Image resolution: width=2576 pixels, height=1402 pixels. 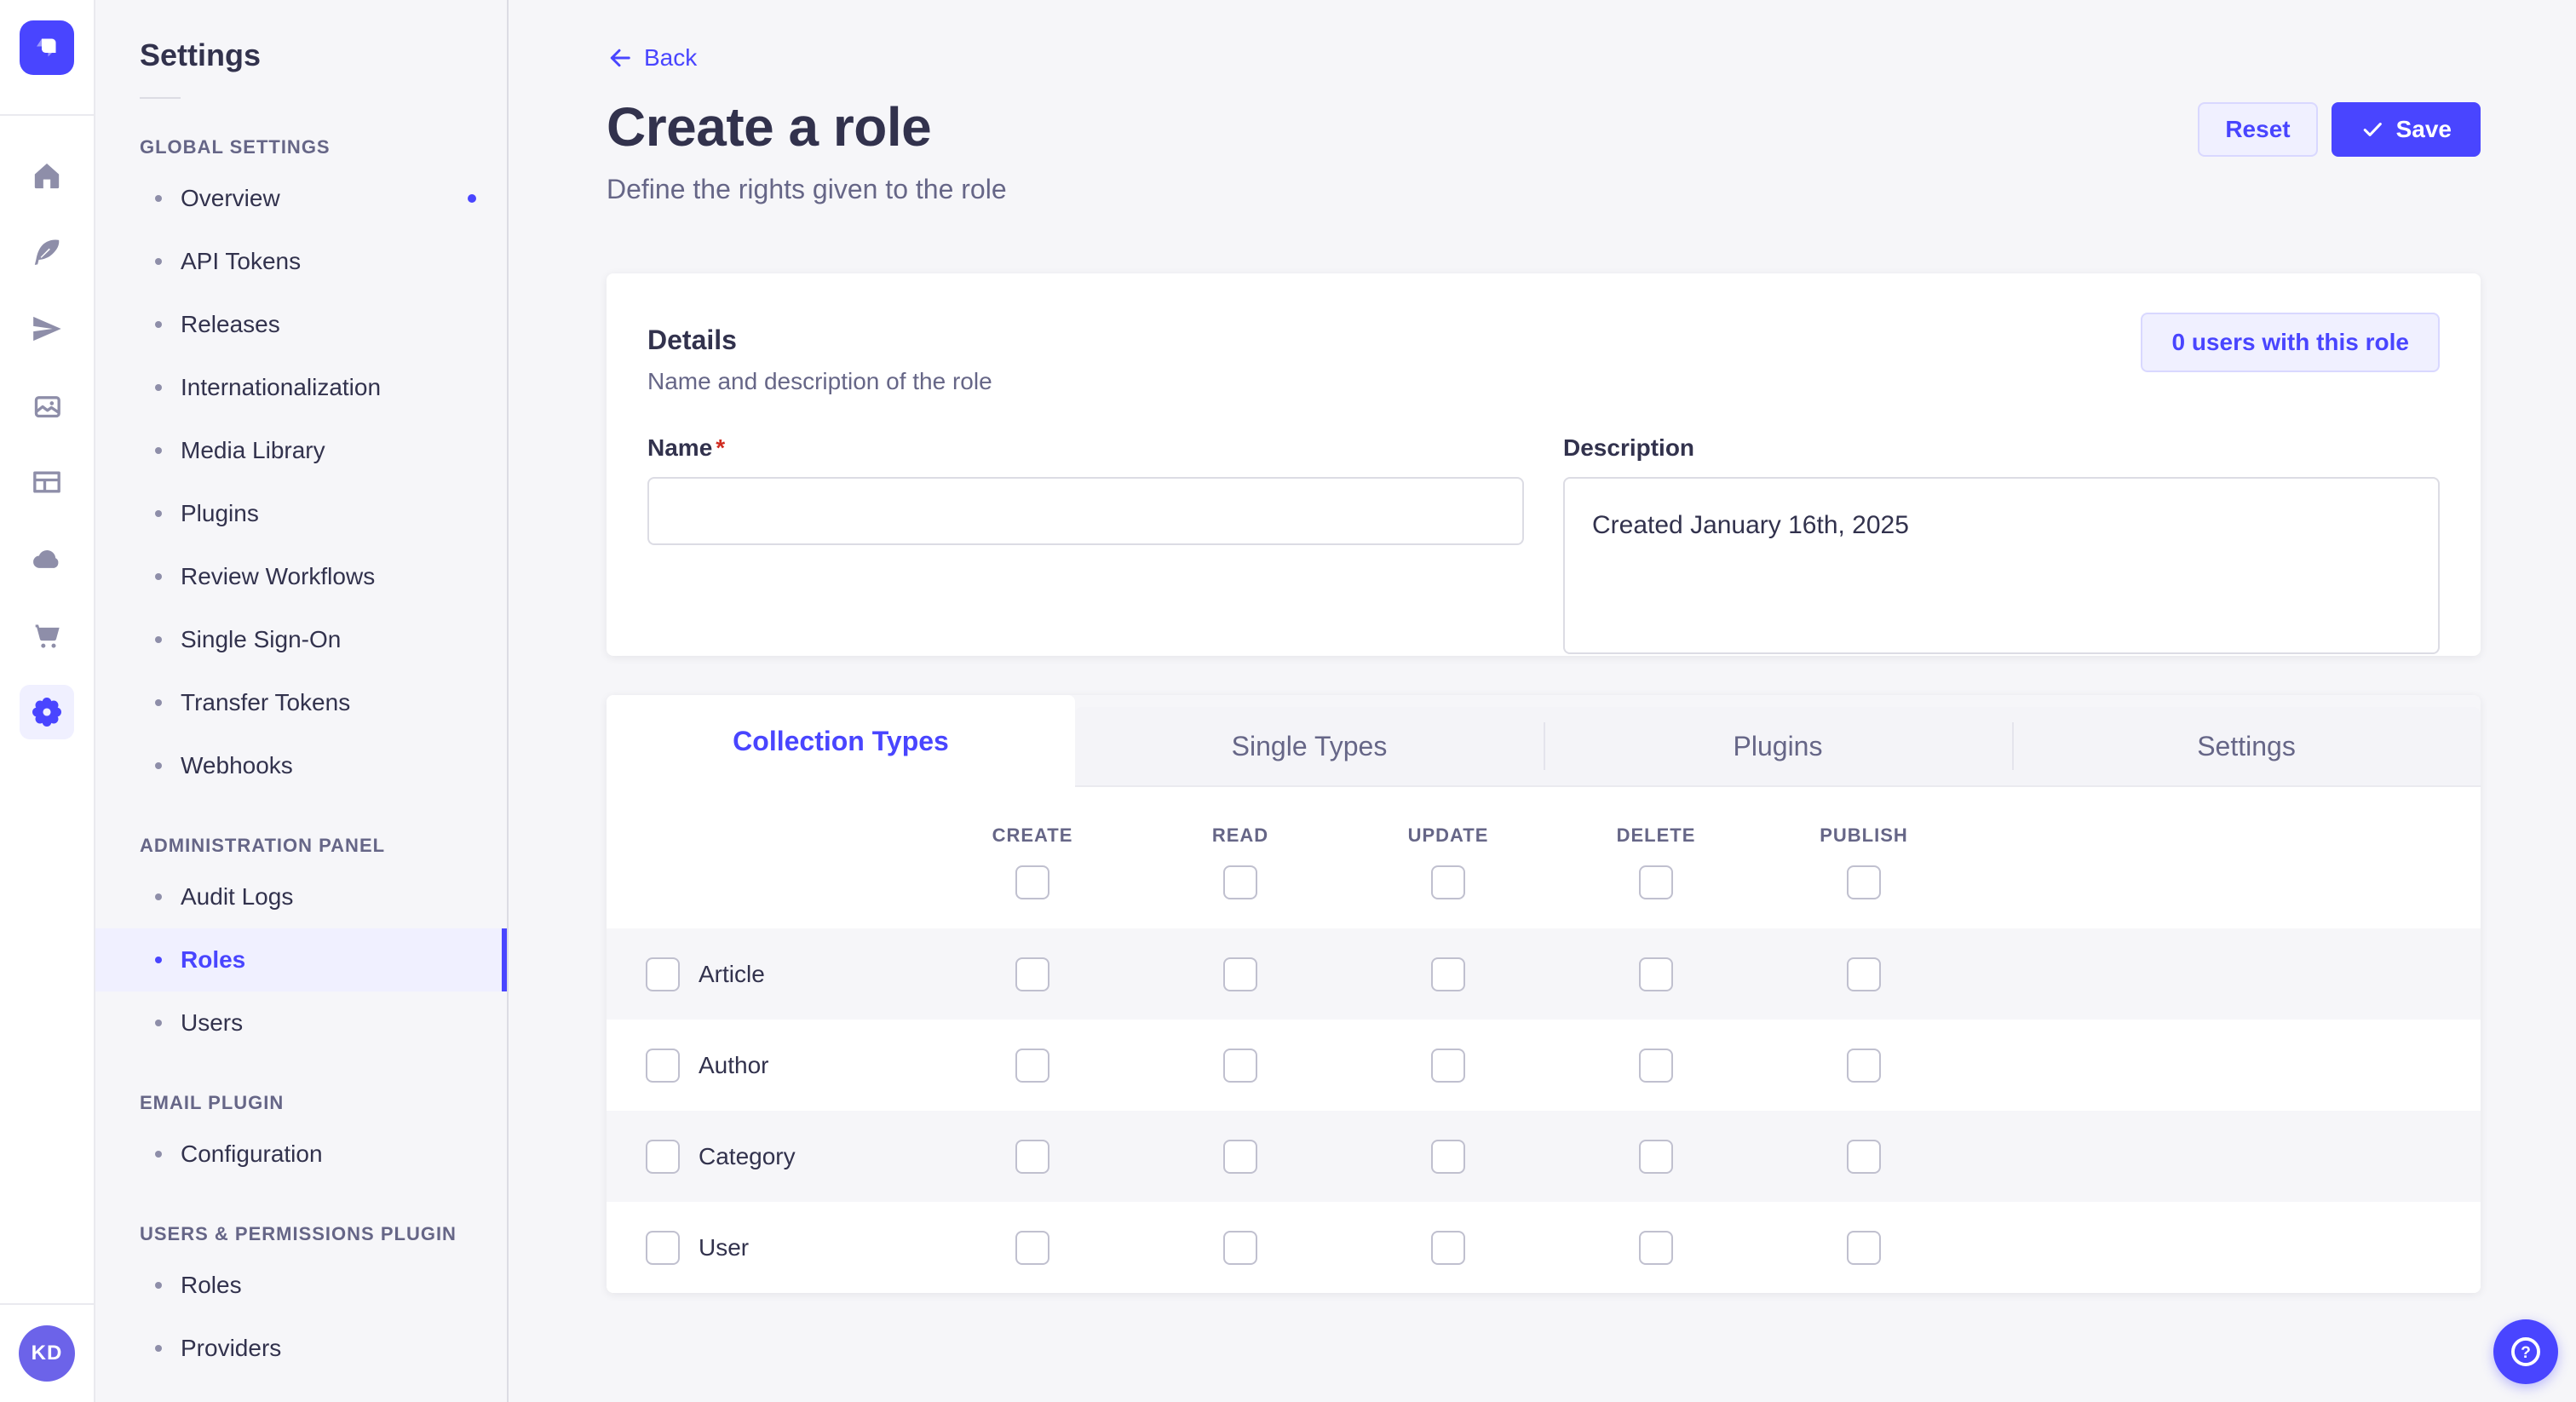 I want to click on article-publish-checkbox, so click(x=1864, y=974).